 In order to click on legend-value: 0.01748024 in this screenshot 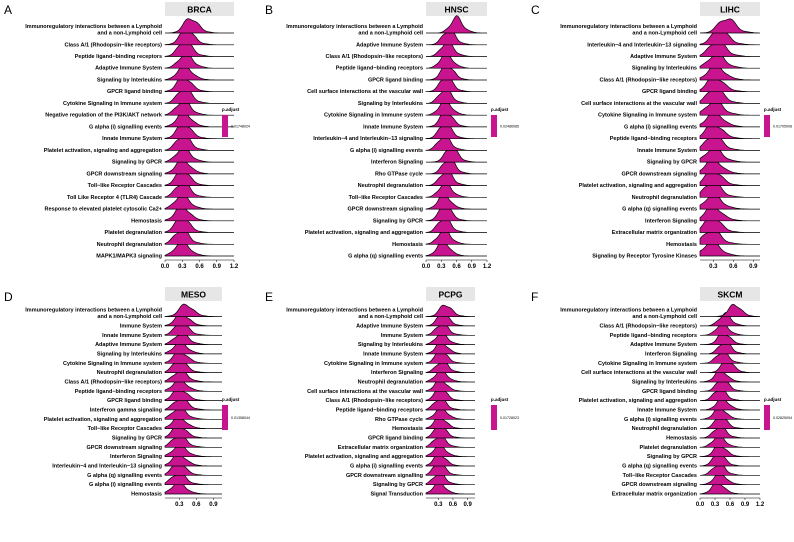, I will do `click(240, 127)`.